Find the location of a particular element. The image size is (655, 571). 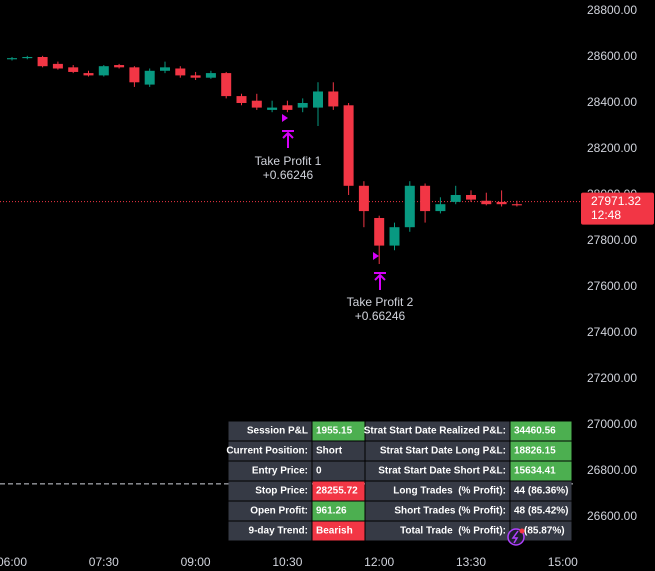

x-tick-label: 12:00 is located at coordinates (379, 562).